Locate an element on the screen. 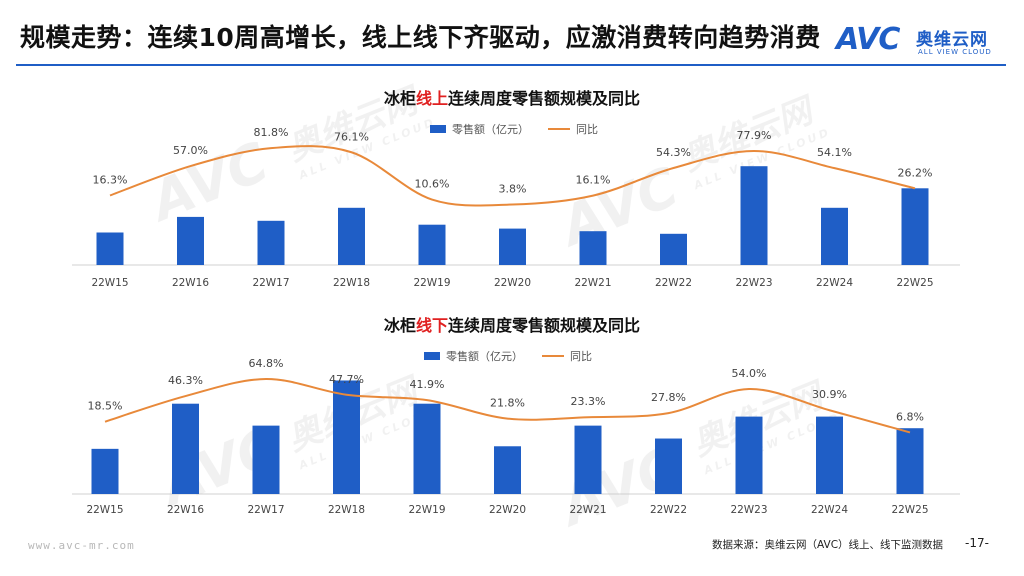  page-number: -17- is located at coordinates (977, 543).